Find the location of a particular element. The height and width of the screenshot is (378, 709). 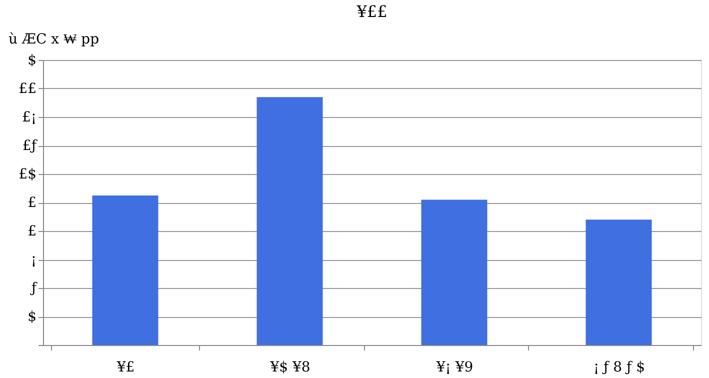

text: ƒ is located at coordinates (33, 288).